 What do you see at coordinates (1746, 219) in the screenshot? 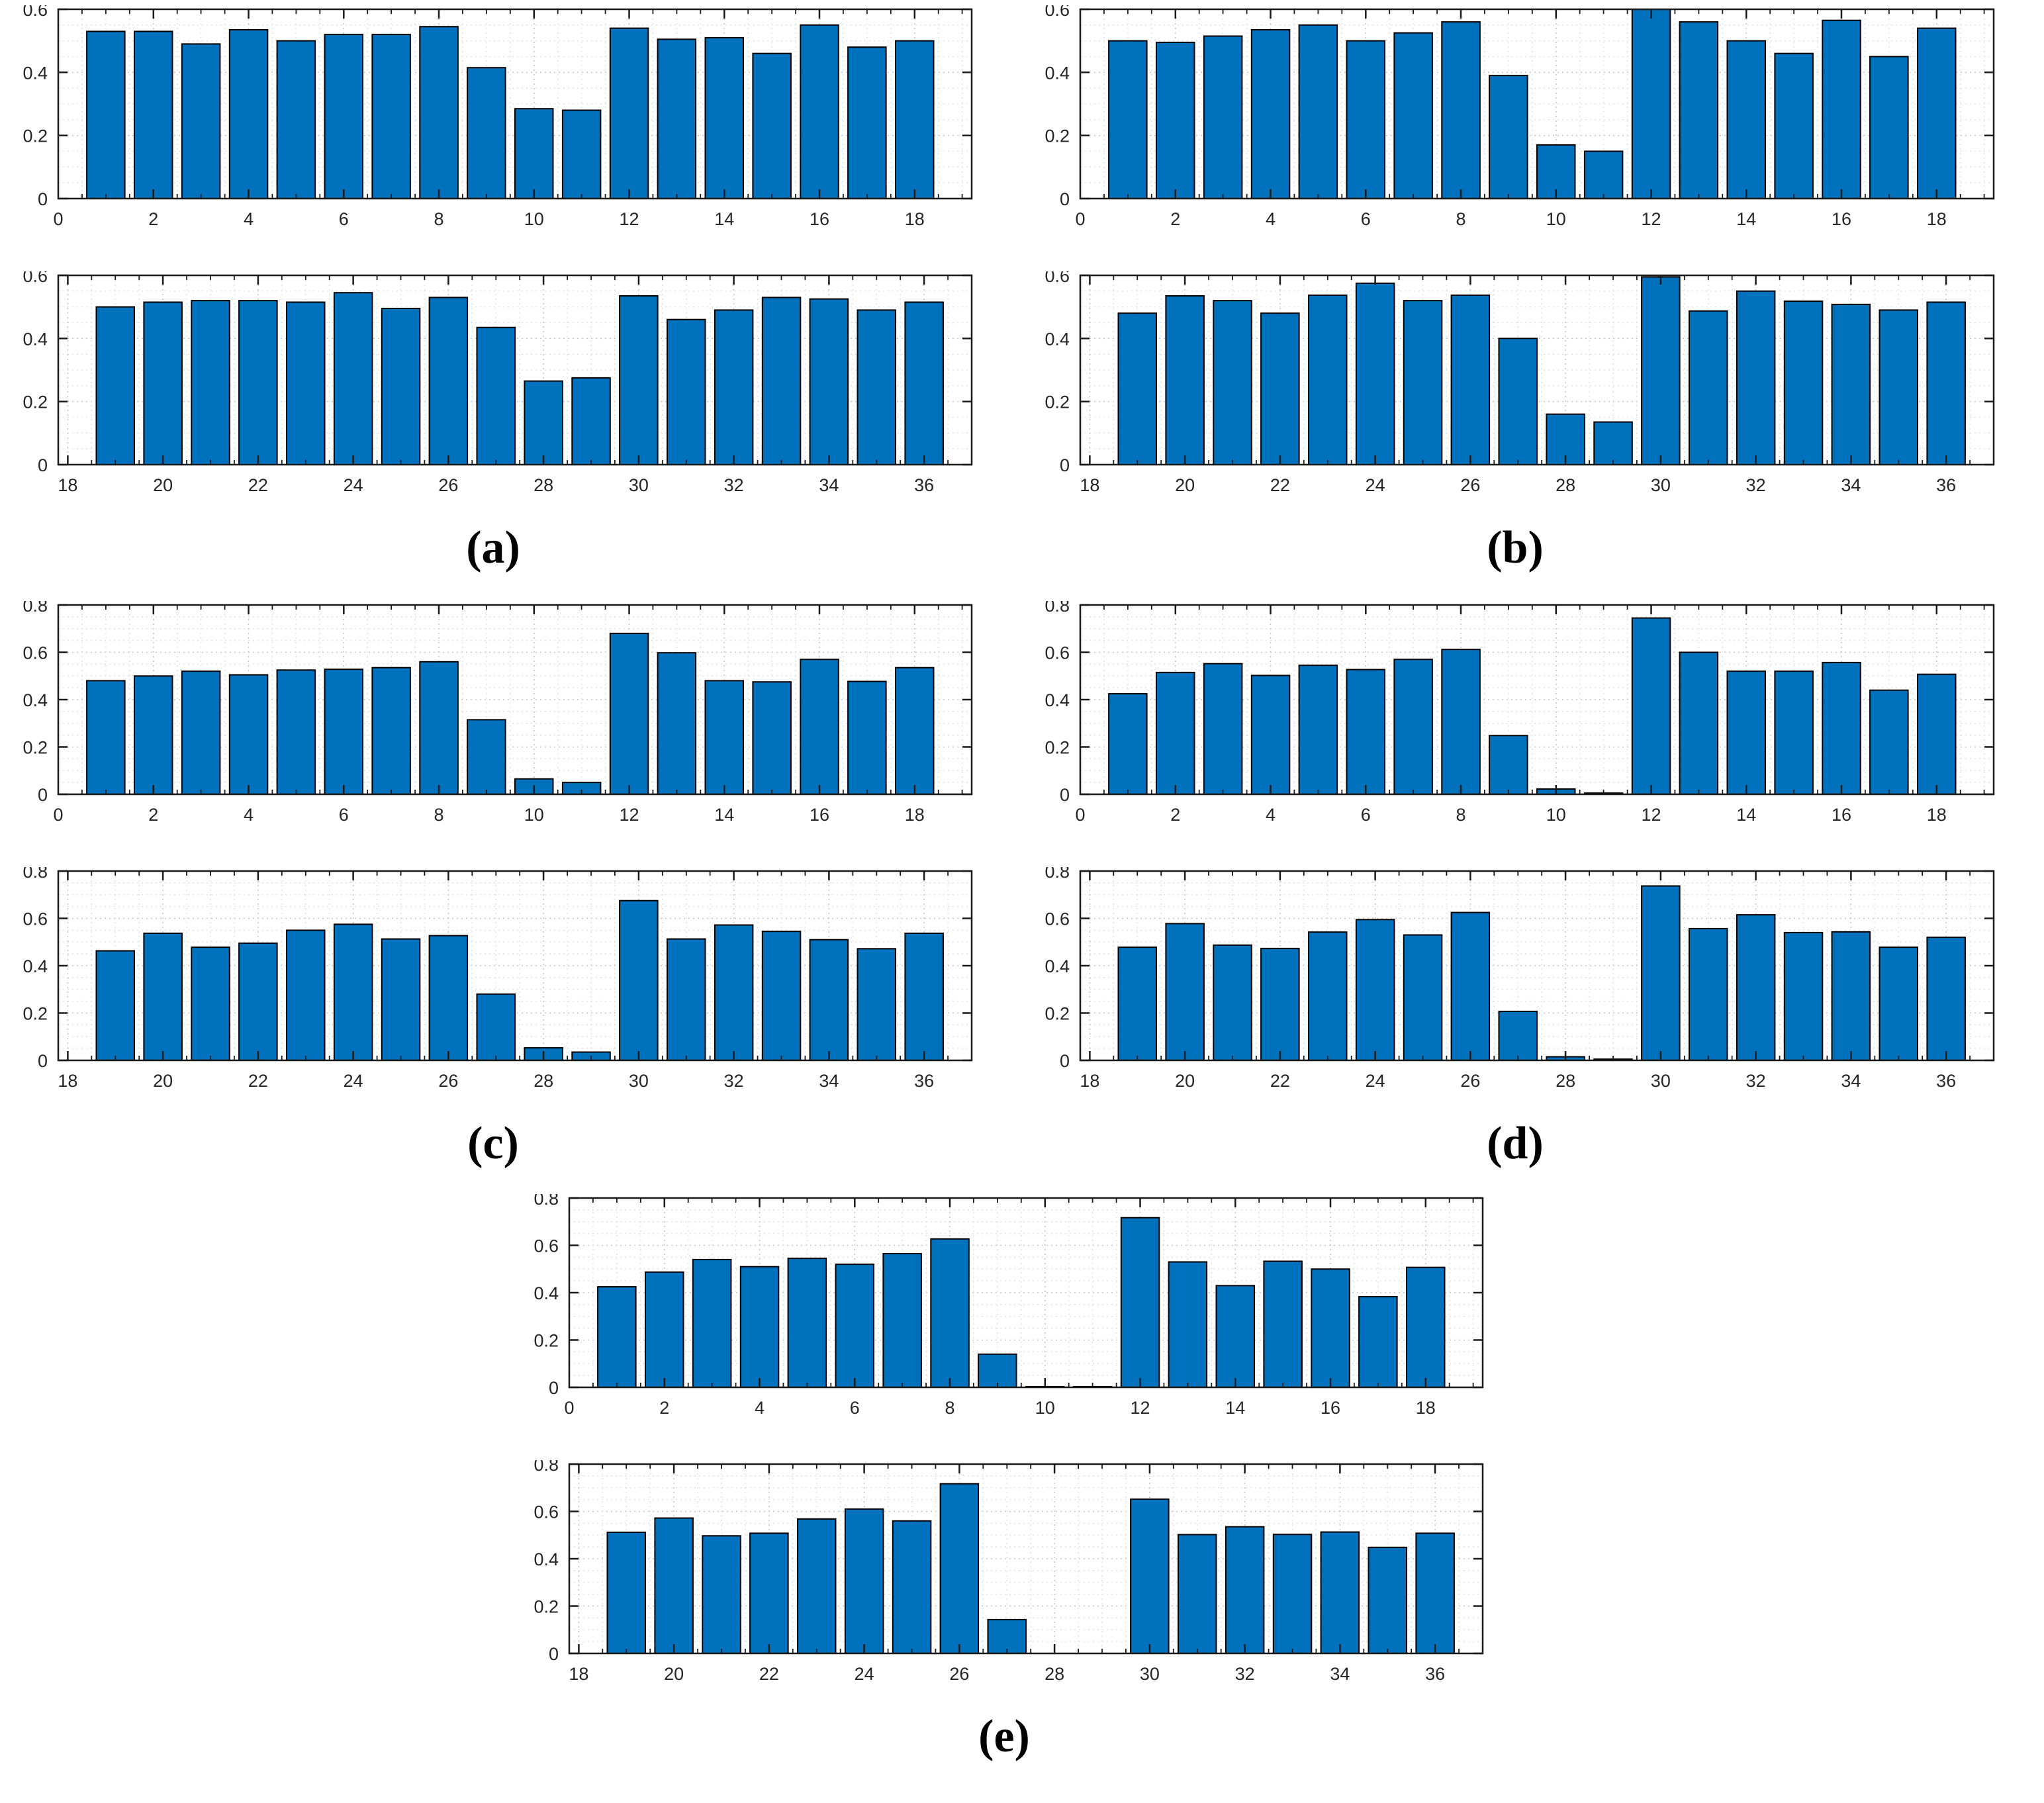
I see `svg-text: 14` at bounding box center [1746, 219].